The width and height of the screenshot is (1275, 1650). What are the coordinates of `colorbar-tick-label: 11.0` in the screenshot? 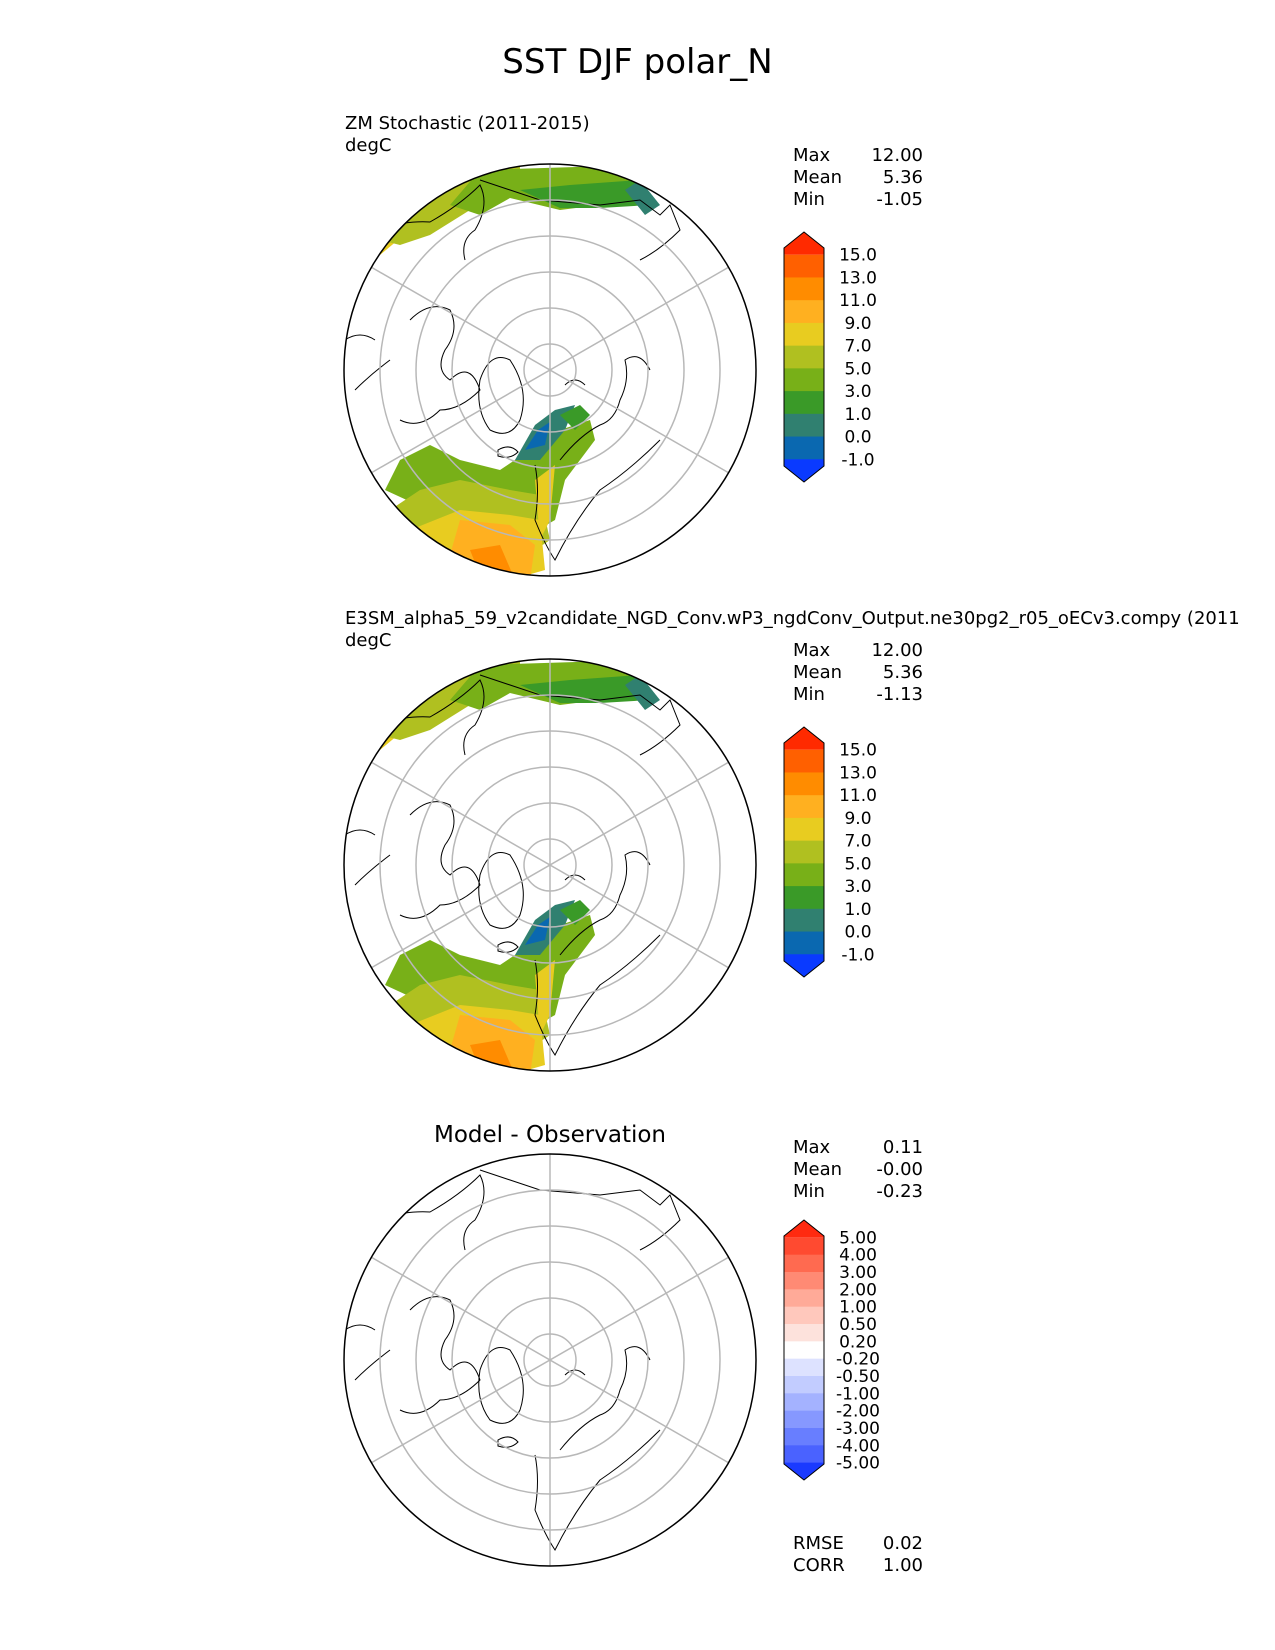 It's located at (858, 796).